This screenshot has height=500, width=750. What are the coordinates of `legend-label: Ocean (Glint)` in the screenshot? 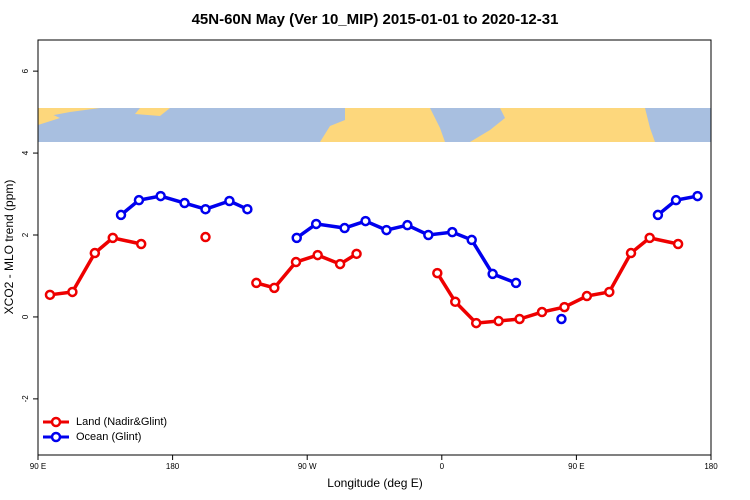 It's located at (108, 437).